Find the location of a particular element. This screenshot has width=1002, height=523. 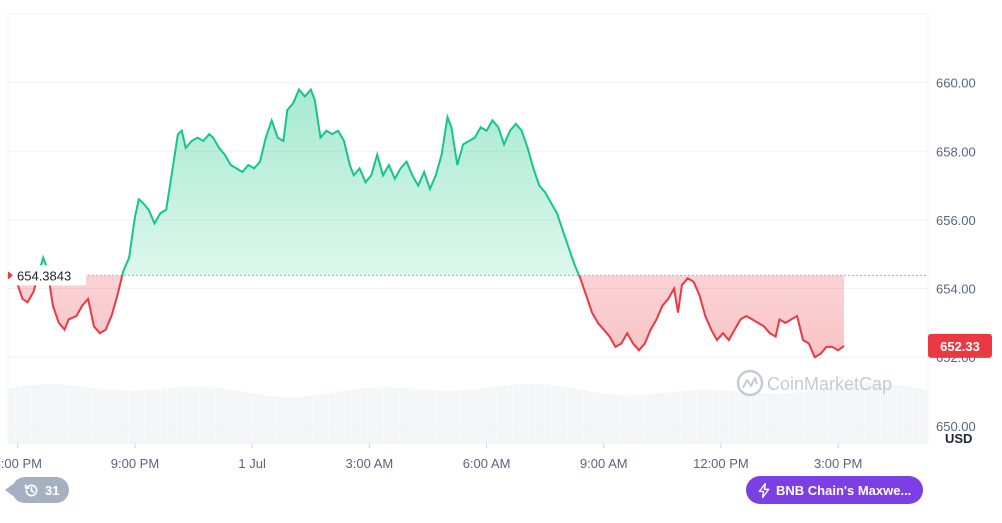

x-tick-label: 9:00 AM is located at coordinates (604, 463).